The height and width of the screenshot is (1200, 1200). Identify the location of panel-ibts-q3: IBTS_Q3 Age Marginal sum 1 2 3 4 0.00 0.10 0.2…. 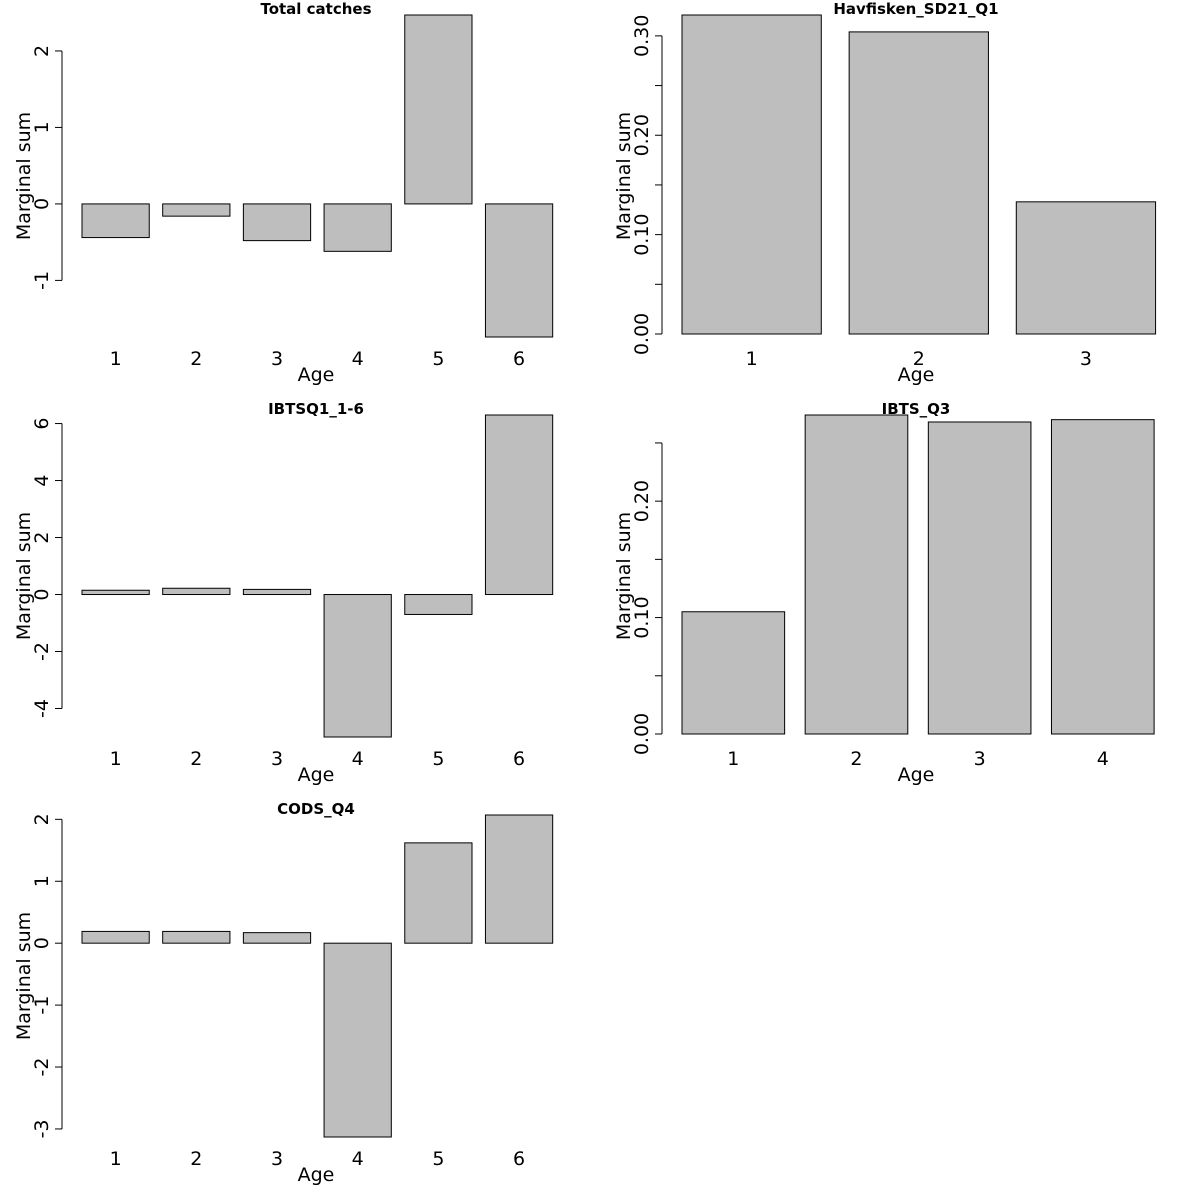
(884, 593).